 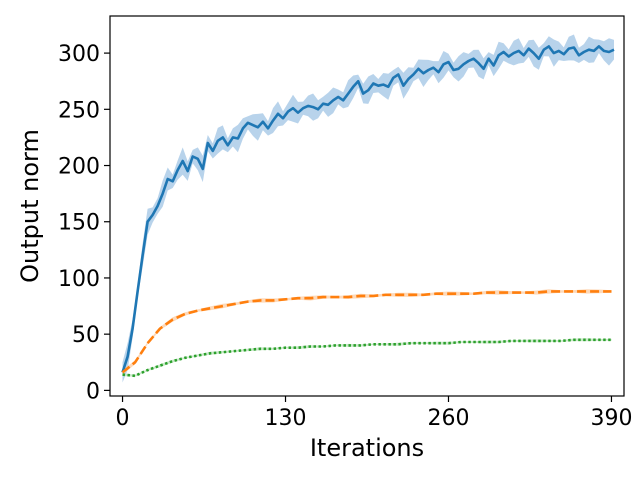 What do you see at coordinates (611, 418) in the screenshot?
I see `x-tick-label: 390` at bounding box center [611, 418].